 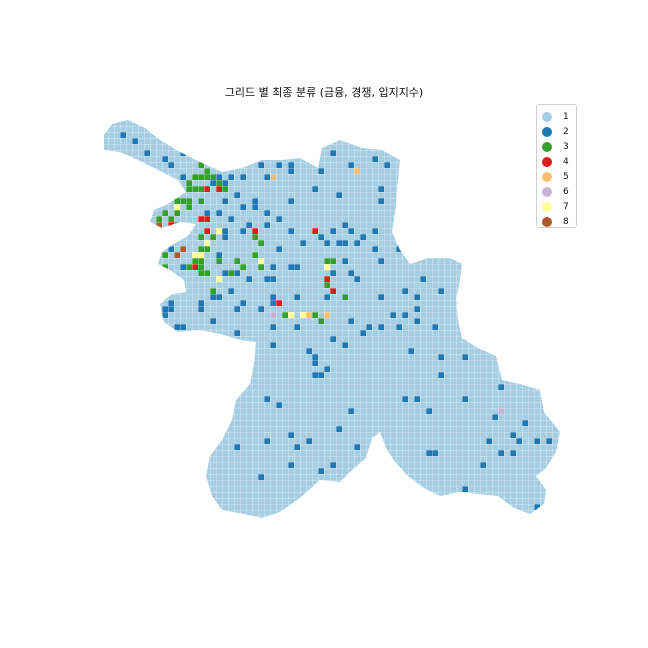 I want to click on legend-label: 5, so click(x=566, y=176).